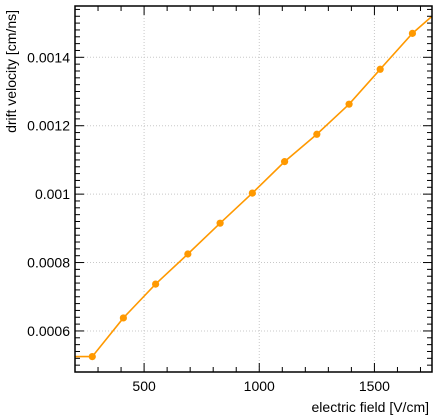 The height and width of the screenshot is (418, 438). What do you see at coordinates (48, 331) in the screenshot?
I see `y-tick-label: 0.0006` at bounding box center [48, 331].